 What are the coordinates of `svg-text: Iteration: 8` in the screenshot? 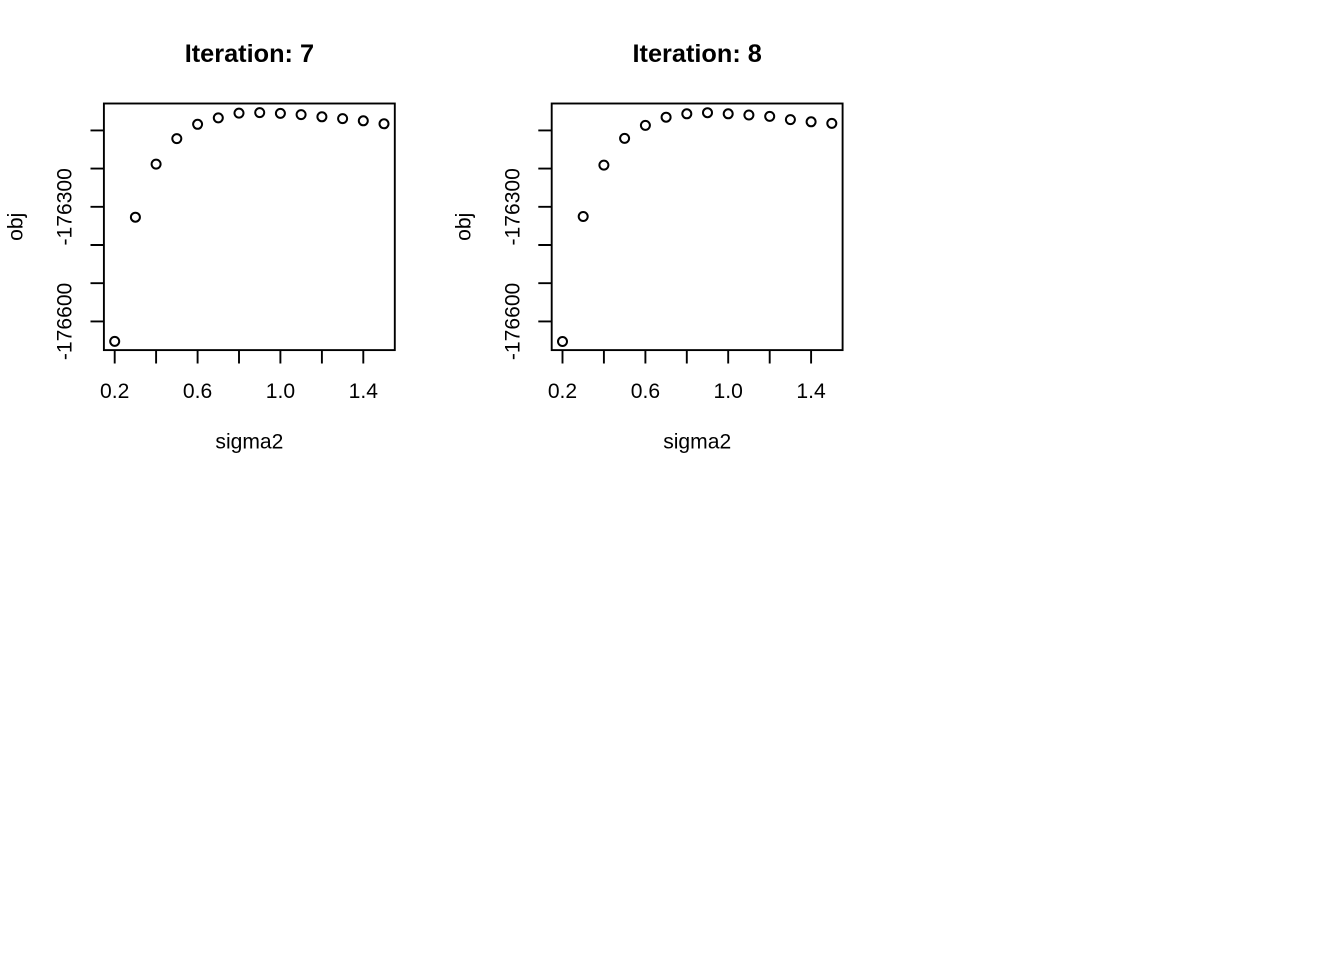 It's located at (697, 54).